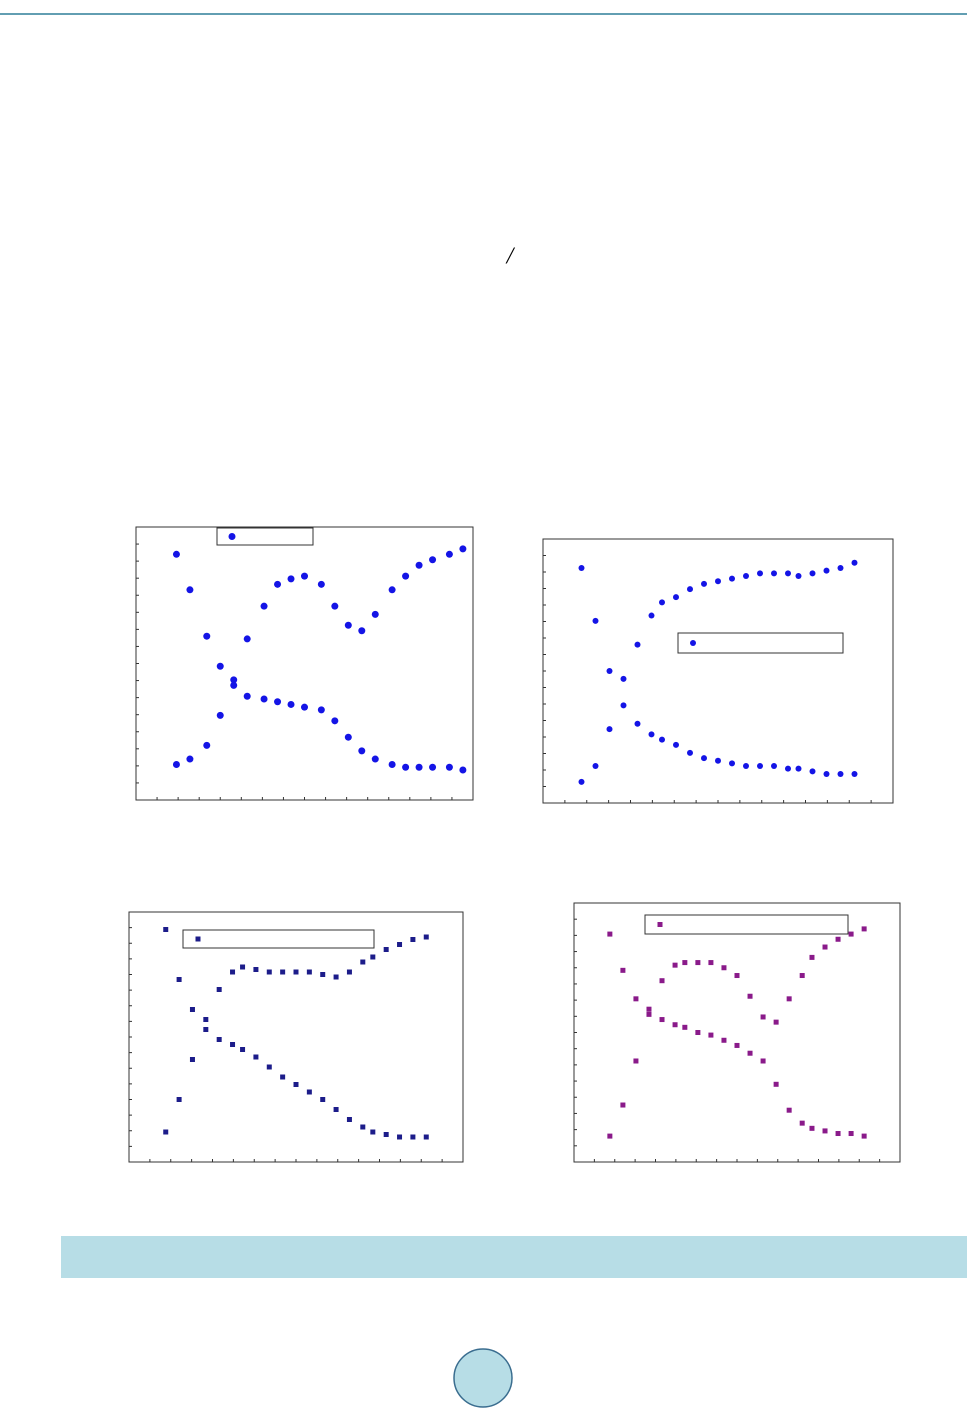 Image resolution: width=967 pixels, height=1409 pixels. What do you see at coordinates (510, 257) in the screenshot?
I see `formula-slash: /` at bounding box center [510, 257].